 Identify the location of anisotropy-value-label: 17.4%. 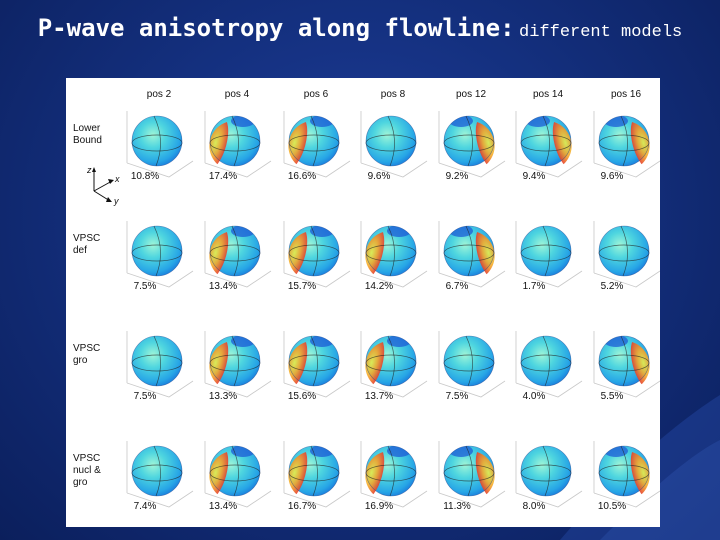
(223, 176).